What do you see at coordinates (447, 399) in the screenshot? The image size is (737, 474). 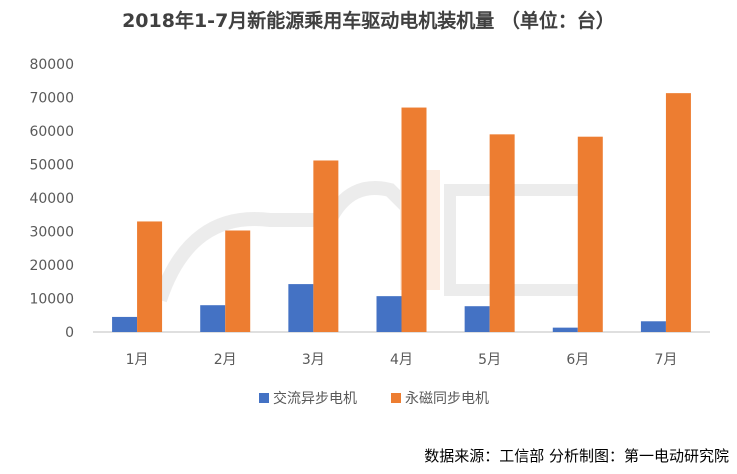 I see `legend-label: 永磁同步电机` at bounding box center [447, 399].